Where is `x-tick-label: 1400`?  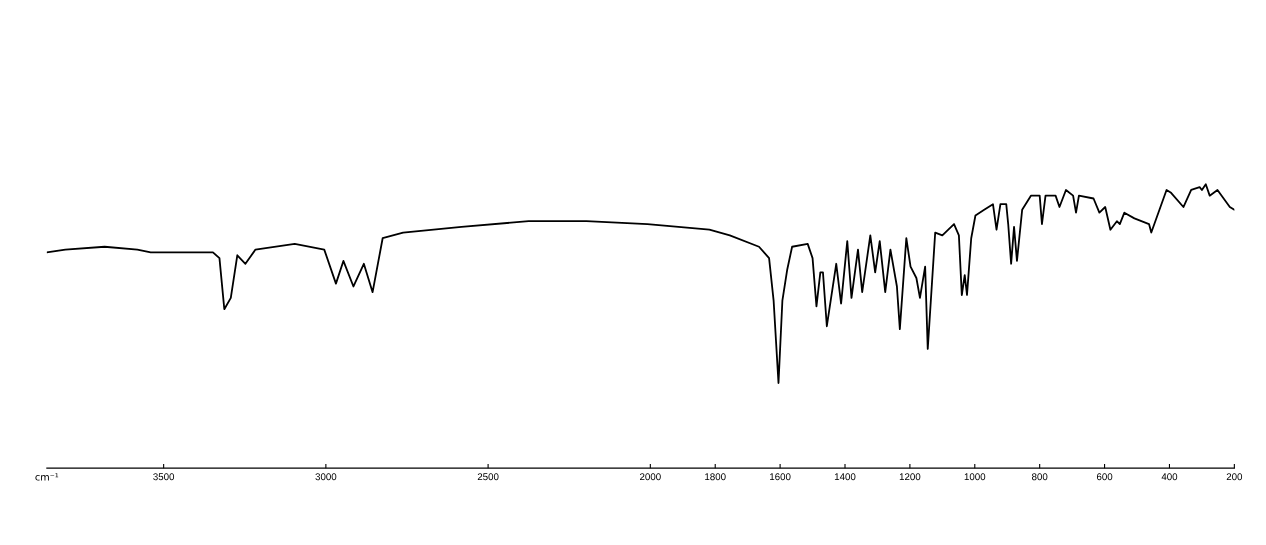
x-tick-label: 1400 is located at coordinates (845, 477).